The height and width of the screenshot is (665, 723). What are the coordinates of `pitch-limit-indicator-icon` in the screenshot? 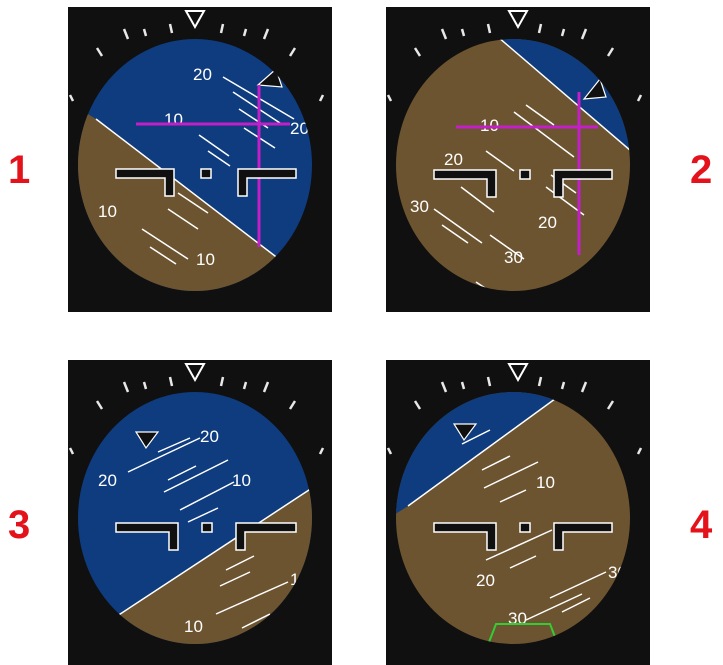 It's located at (523, 633).